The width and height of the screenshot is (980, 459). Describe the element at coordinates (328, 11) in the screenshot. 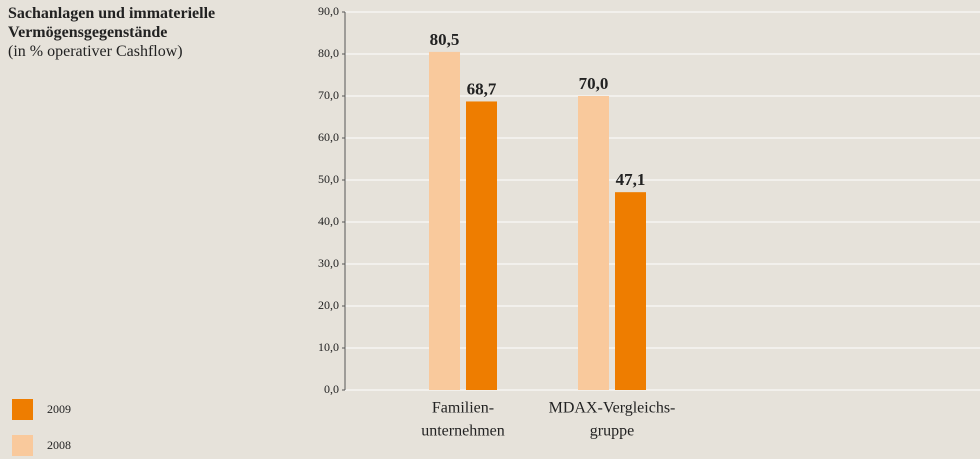

I see `y-tick-label: 90,0` at that location.